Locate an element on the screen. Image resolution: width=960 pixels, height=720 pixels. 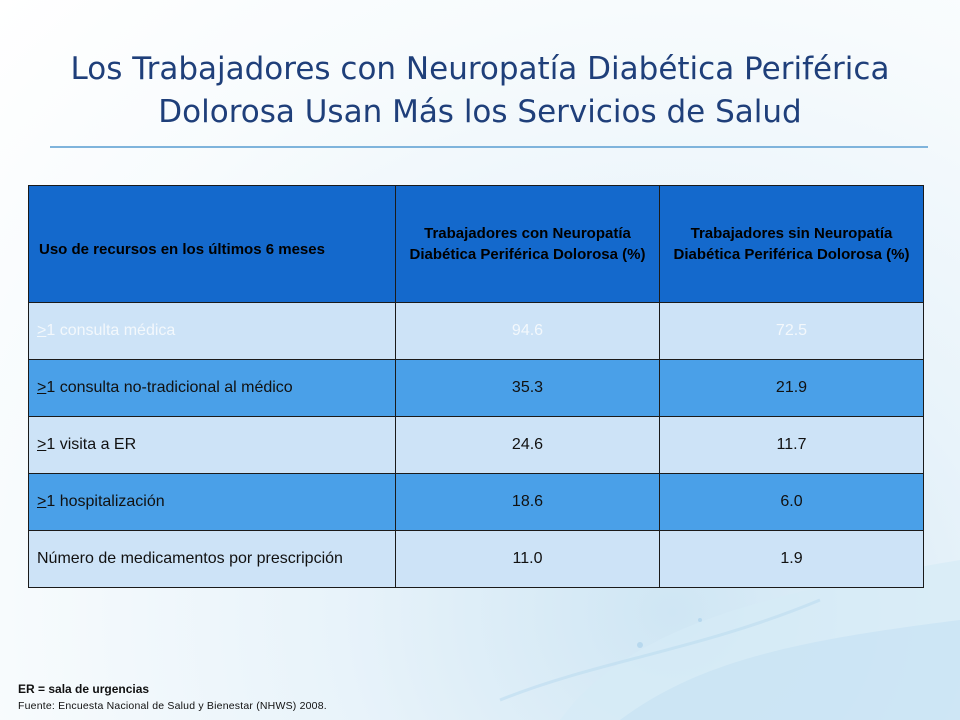
value-without: 72.5 is located at coordinates (791, 331).